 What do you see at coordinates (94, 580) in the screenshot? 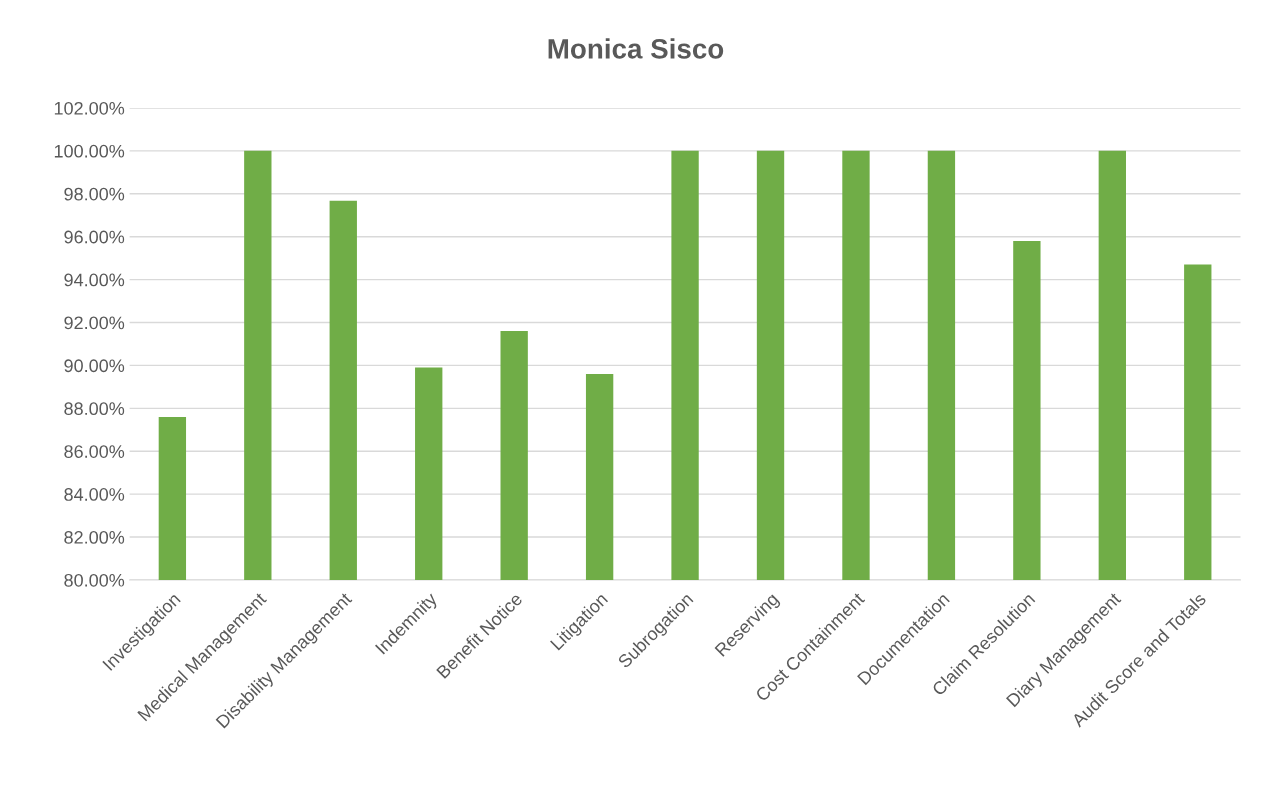
I see `y-tick-label: 80.00%` at bounding box center [94, 580].